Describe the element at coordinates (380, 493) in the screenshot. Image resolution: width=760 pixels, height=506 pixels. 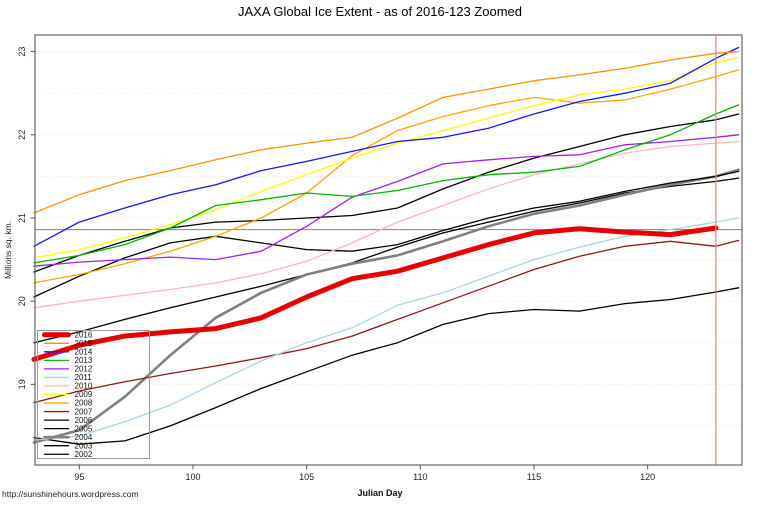
I see `x-axis-label: Julian Day` at that location.